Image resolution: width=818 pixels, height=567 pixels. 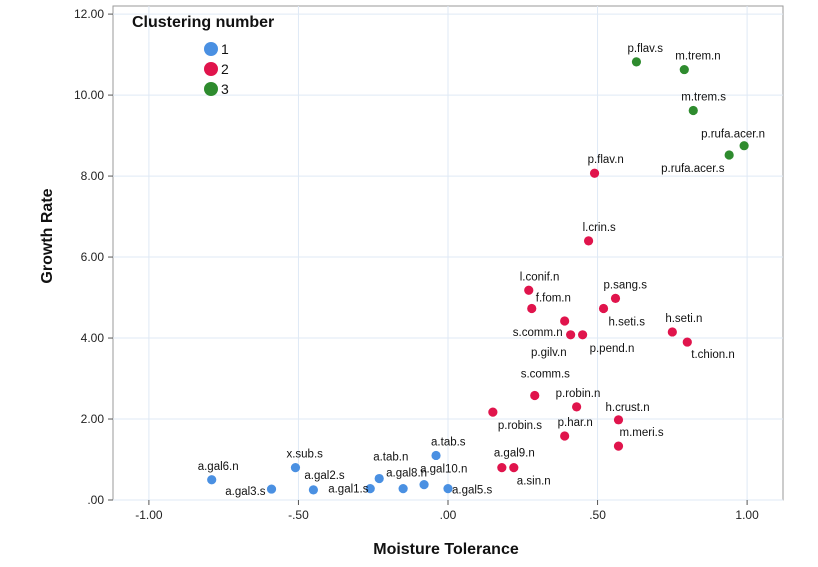 What do you see at coordinates (448, 489) in the screenshot?
I see `data-point-a.gal5.s` at bounding box center [448, 489].